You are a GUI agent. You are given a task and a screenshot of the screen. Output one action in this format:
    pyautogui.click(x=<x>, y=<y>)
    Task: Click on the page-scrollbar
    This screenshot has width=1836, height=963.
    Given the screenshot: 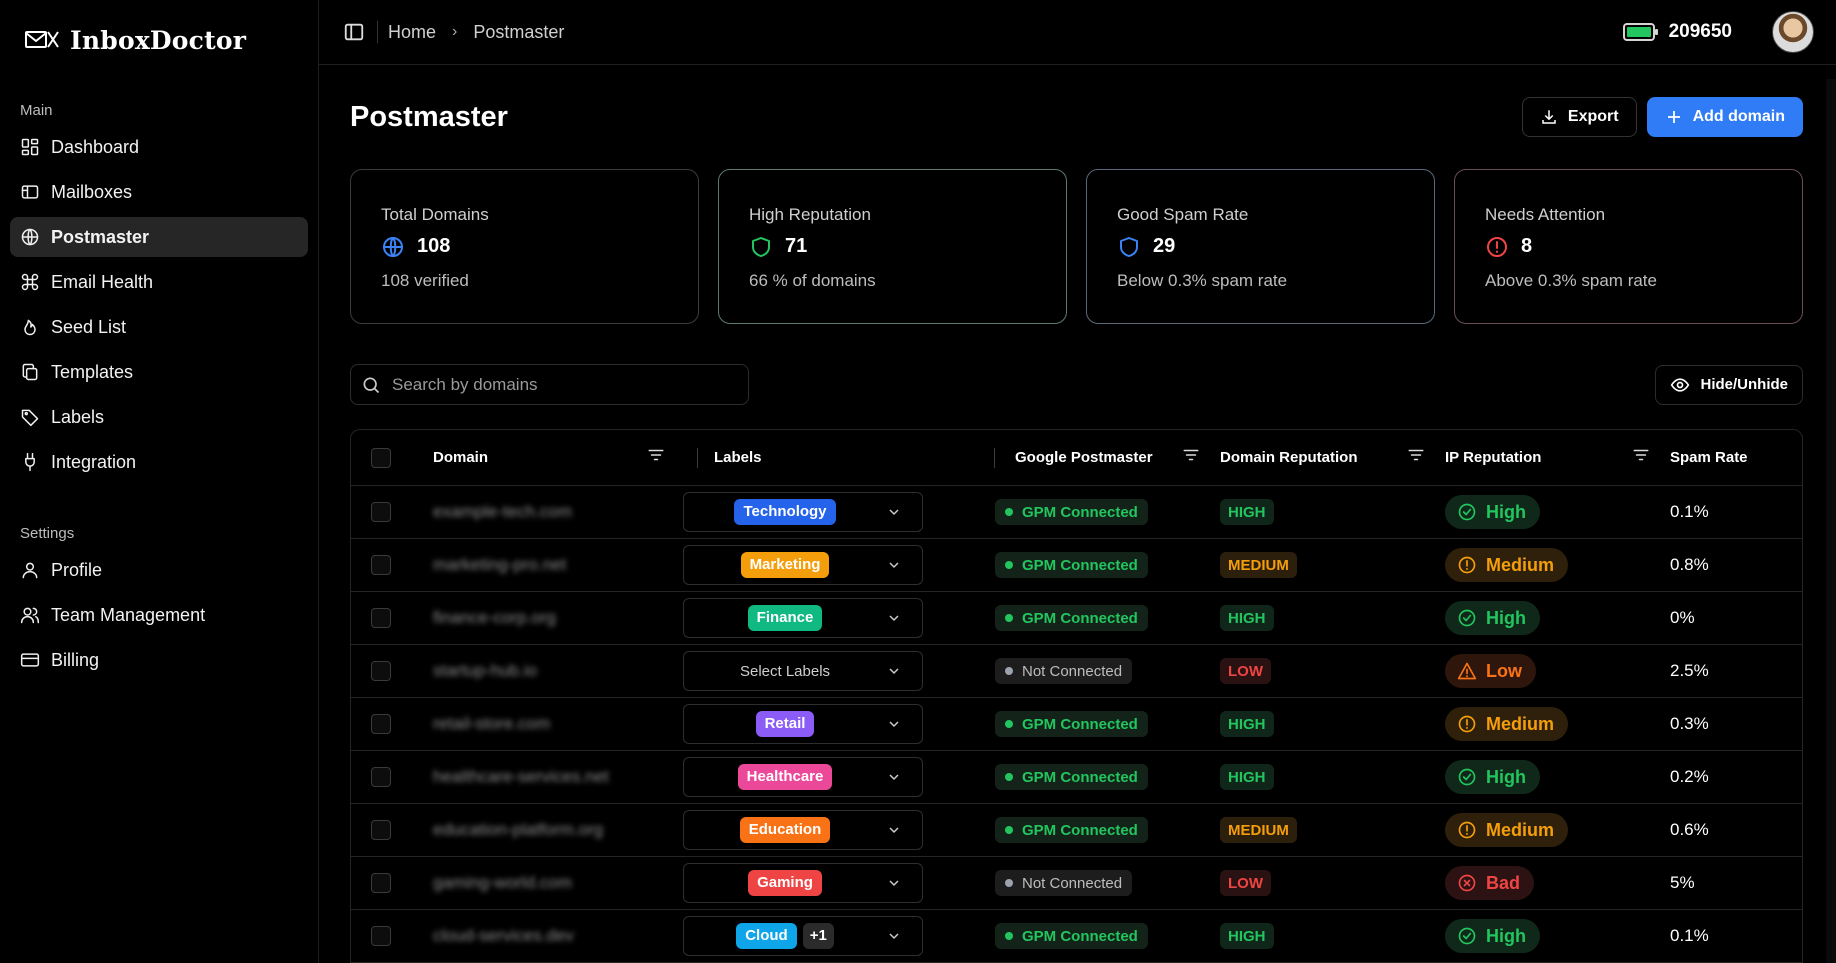 What is the action you would take?
    pyautogui.click(x=1831, y=521)
    